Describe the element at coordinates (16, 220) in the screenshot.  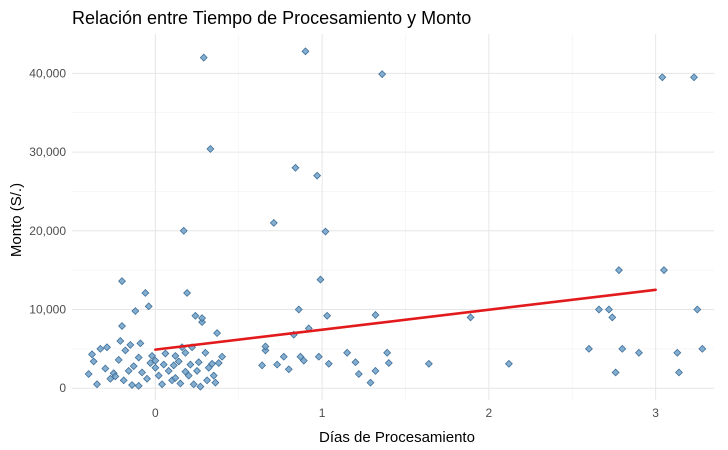
I see `y-axis-title: Monto (S/.)` at that location.